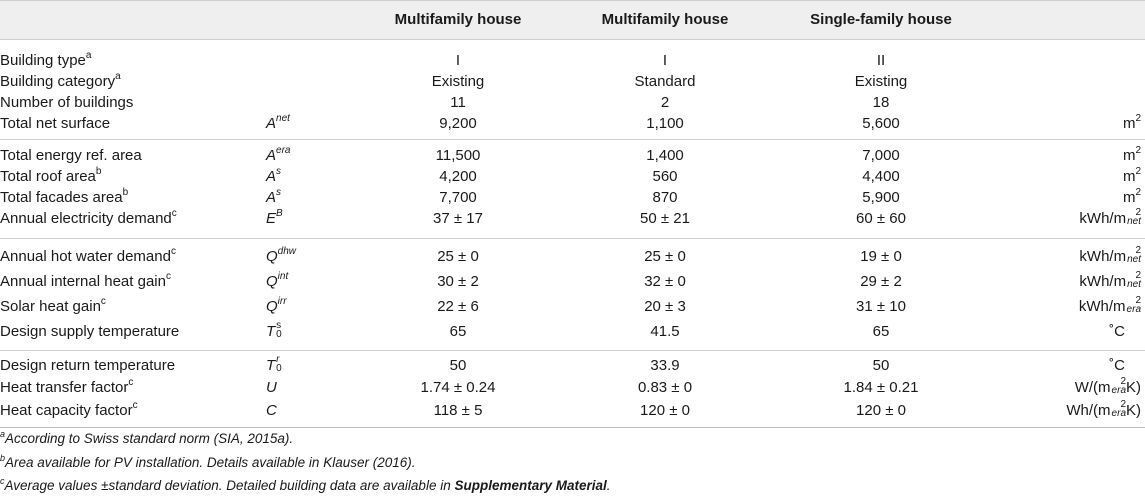  What do you see at coordinates (458, 176) in the screenshot?
I see `cell-value: 4,200` at bounding box center [458, 176].